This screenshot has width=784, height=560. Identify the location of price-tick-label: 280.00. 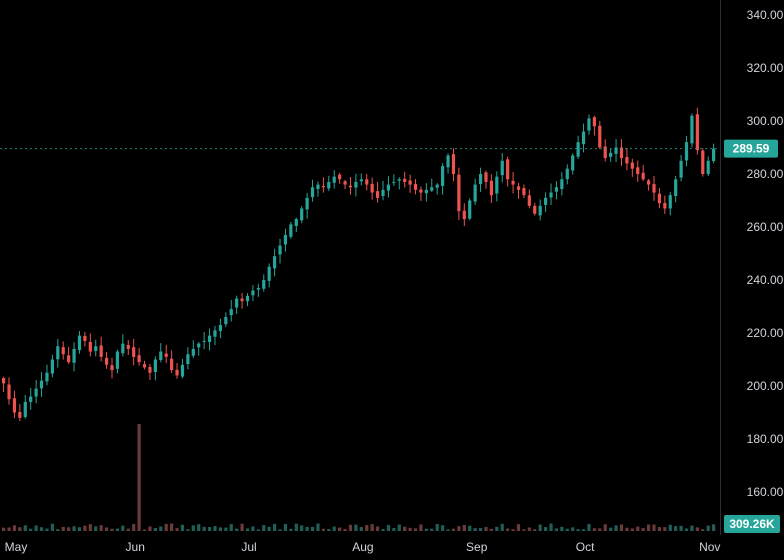
(765, 174).